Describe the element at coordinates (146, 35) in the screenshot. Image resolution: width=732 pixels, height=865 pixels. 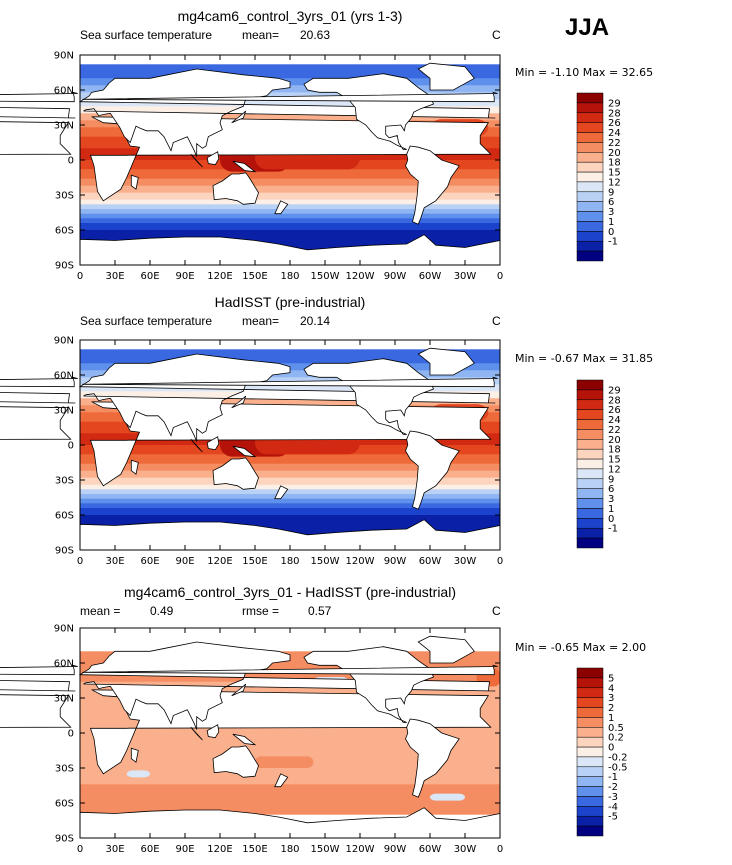
I see `field-label: Sea surface temperature` at that location.